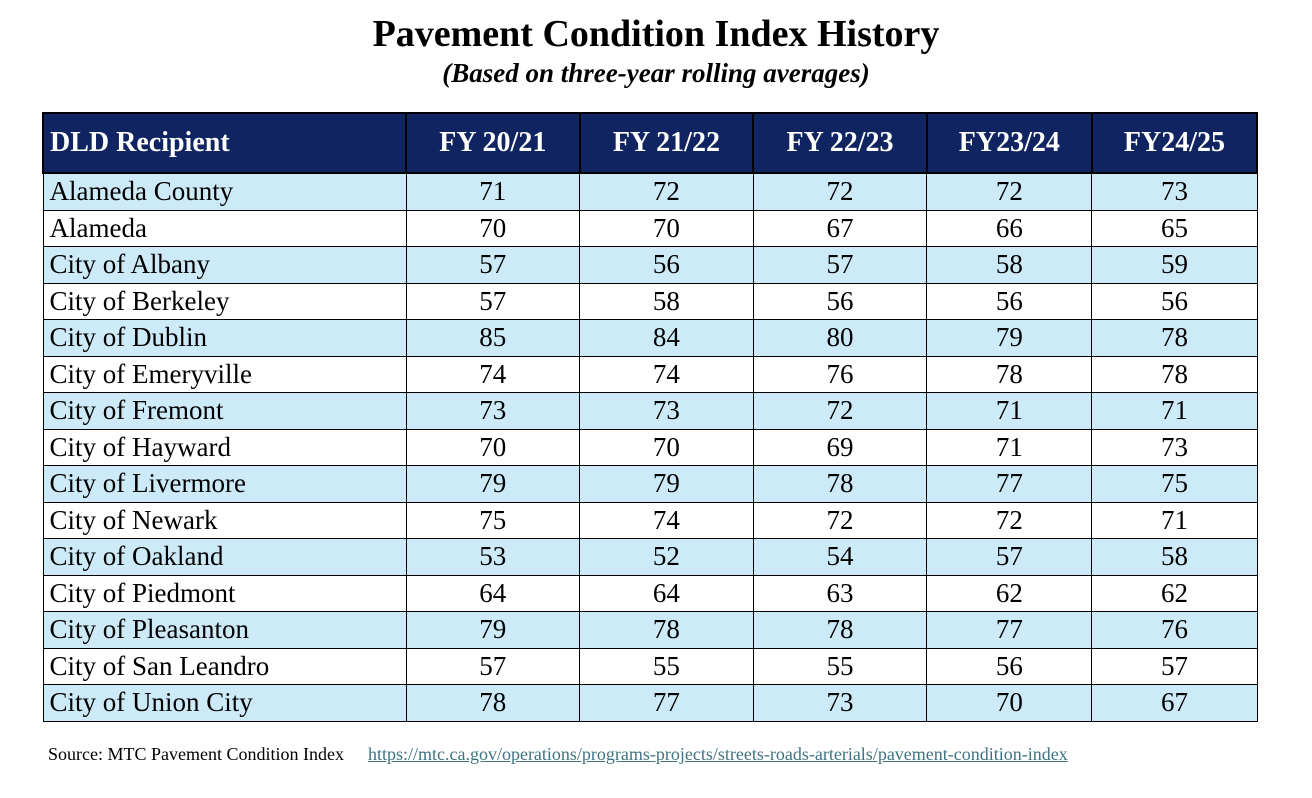 The height and width of the screenshot is (798, 1312). Describe the element at coordinates (1174, 143) in the screenshot. I see `column-header: FY24/25` at that location.